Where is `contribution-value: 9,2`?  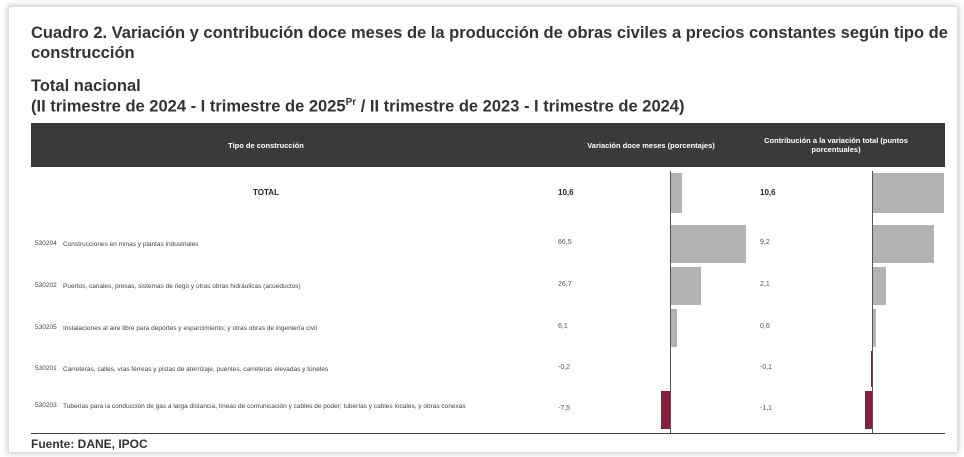
contribution-value: 9,2 is located at coordinates (765, 242).